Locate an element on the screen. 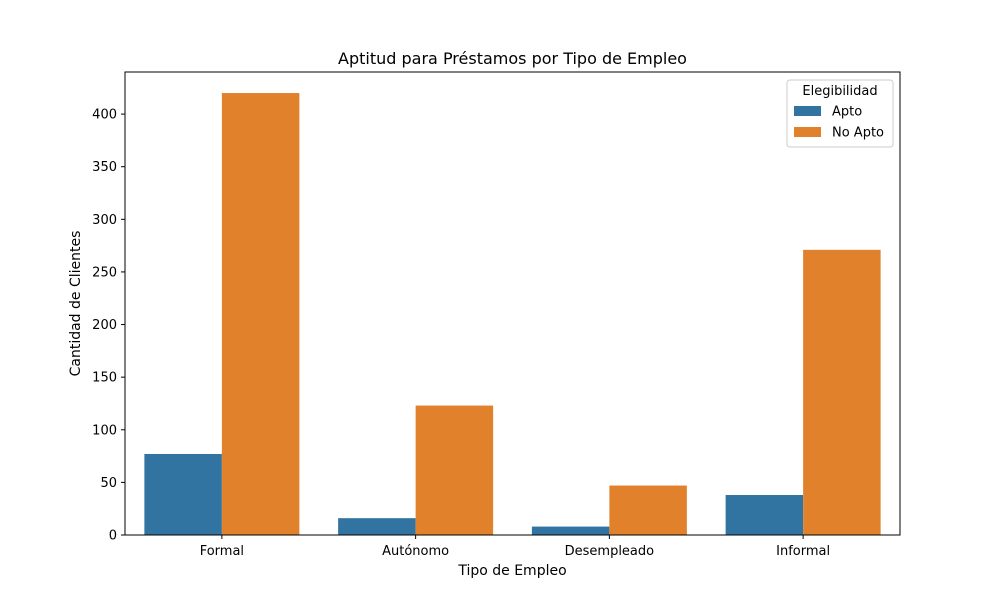 The height and width of the screenshot is (600, 1000). x-axis: Formal Autónomo Desempleado Informal is located at coordinates (515, 547).